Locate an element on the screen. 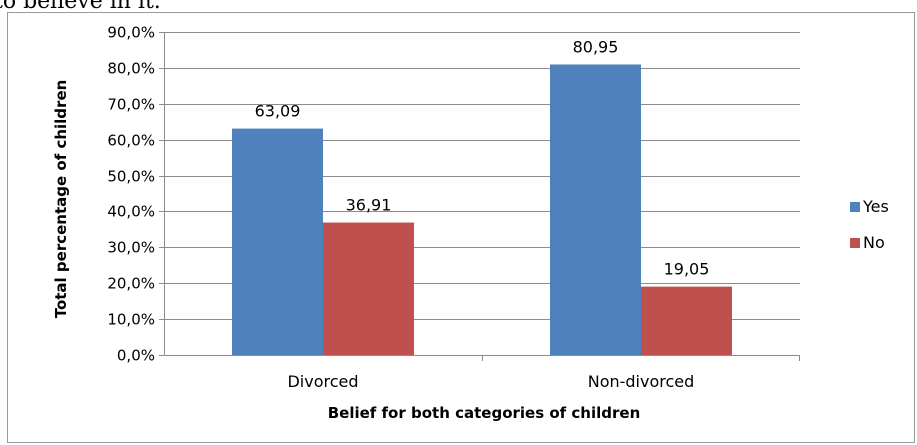  y-tick-label: 30,0% is located at coordinates (131, 248).